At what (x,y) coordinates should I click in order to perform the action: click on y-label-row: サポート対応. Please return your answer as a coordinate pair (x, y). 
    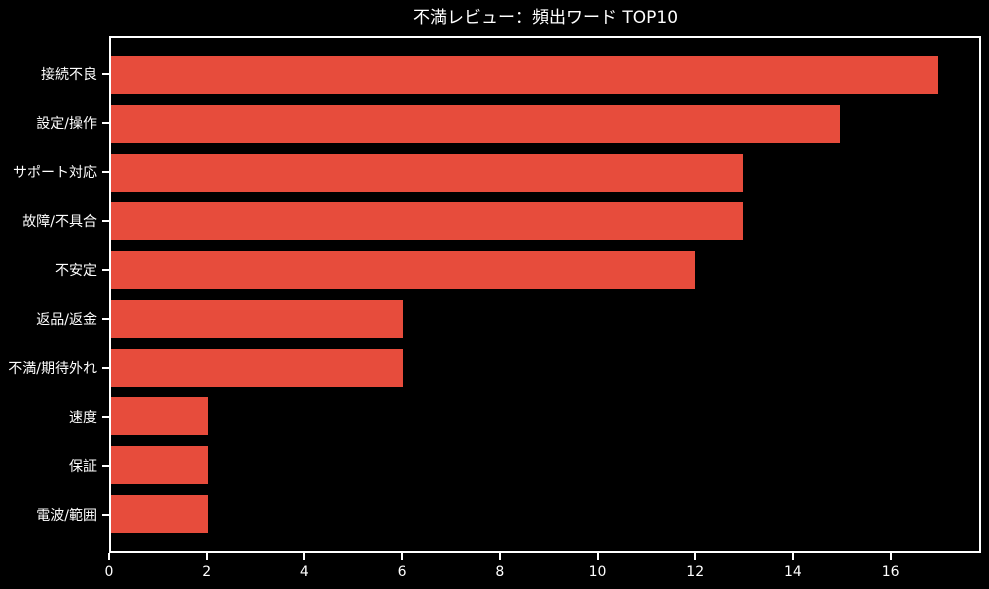
    Looking at the image, I should click on (54, 171).